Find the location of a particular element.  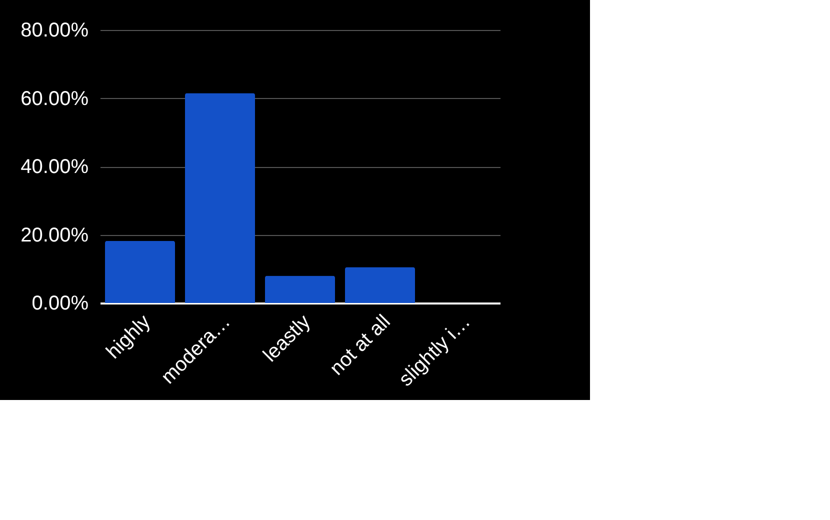

y-tick-label: 40.00% is located at coordinates (54, 167).